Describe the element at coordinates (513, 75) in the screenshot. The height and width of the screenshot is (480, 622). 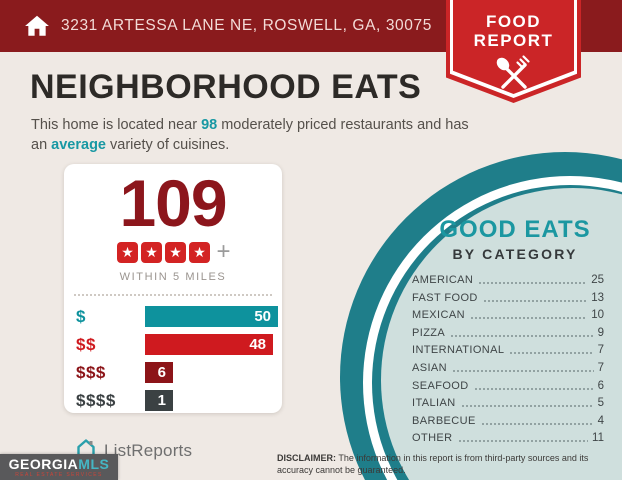
I see `crossed-utensils-icon` at that location.